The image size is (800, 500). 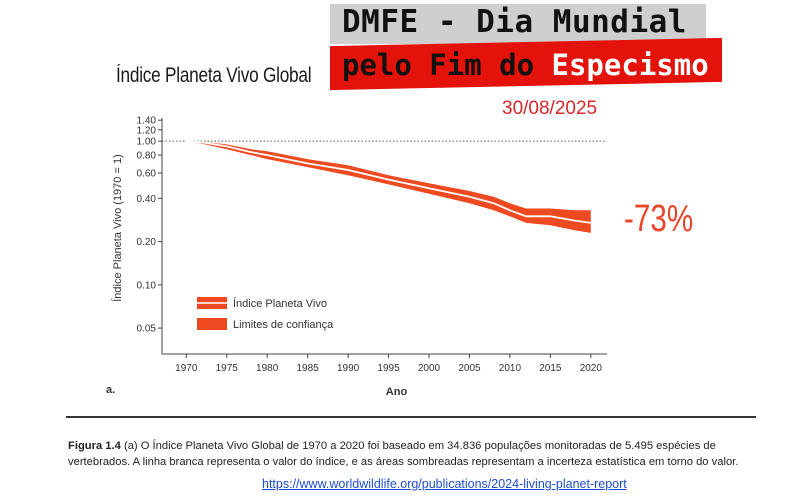 I want to click on banner-line2-prefix: pelo Fim do, so click(x=447, y=65).